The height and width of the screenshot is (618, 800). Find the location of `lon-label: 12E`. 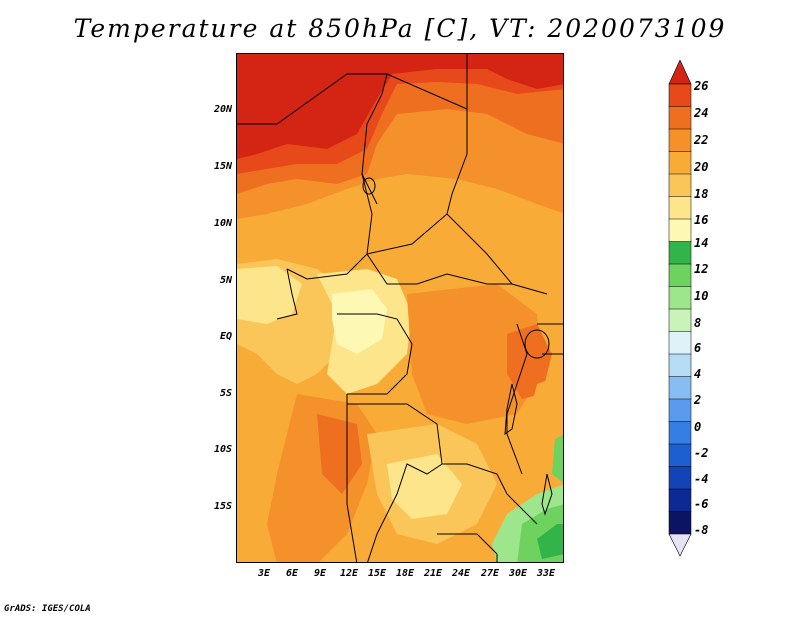

lon-label: 12E is located at coordinates (349, 573).